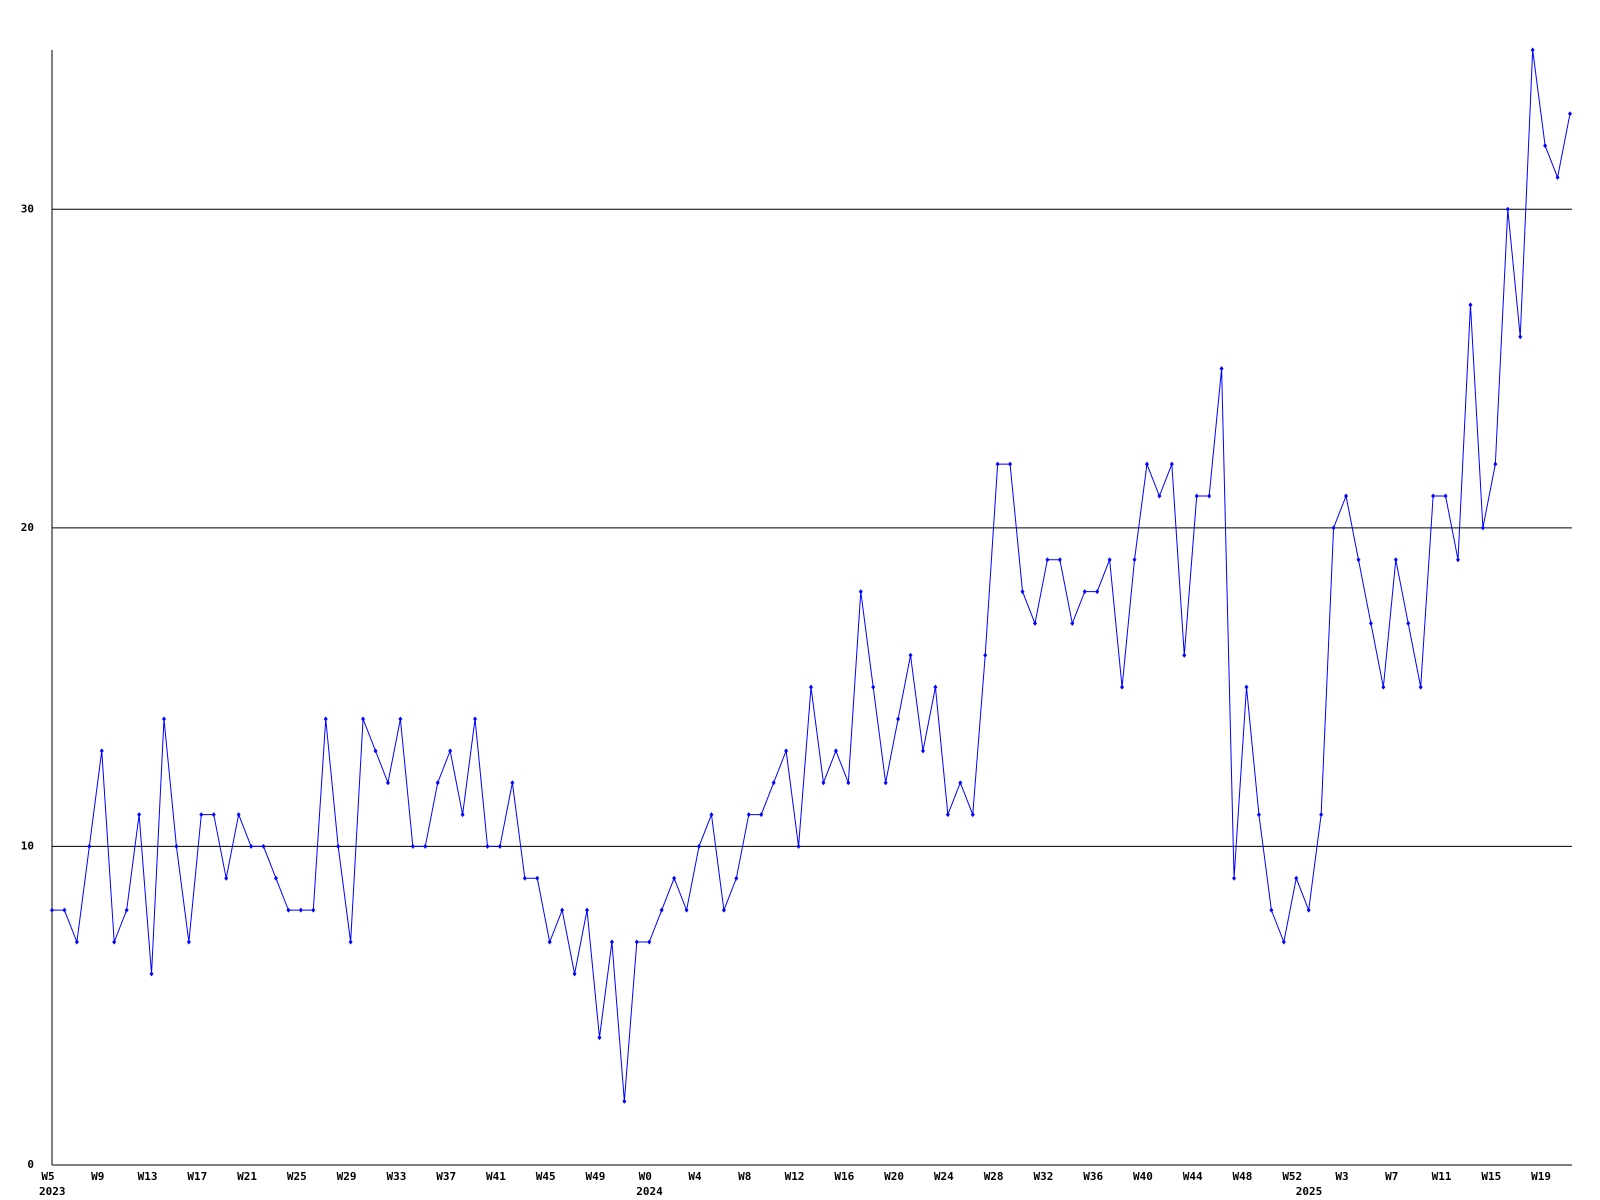 This screenshot has width=1600, height=1200. Describe the element at coordinates (47, 1176) in the screenshot. I see `x-tick-label: W5` at that location.